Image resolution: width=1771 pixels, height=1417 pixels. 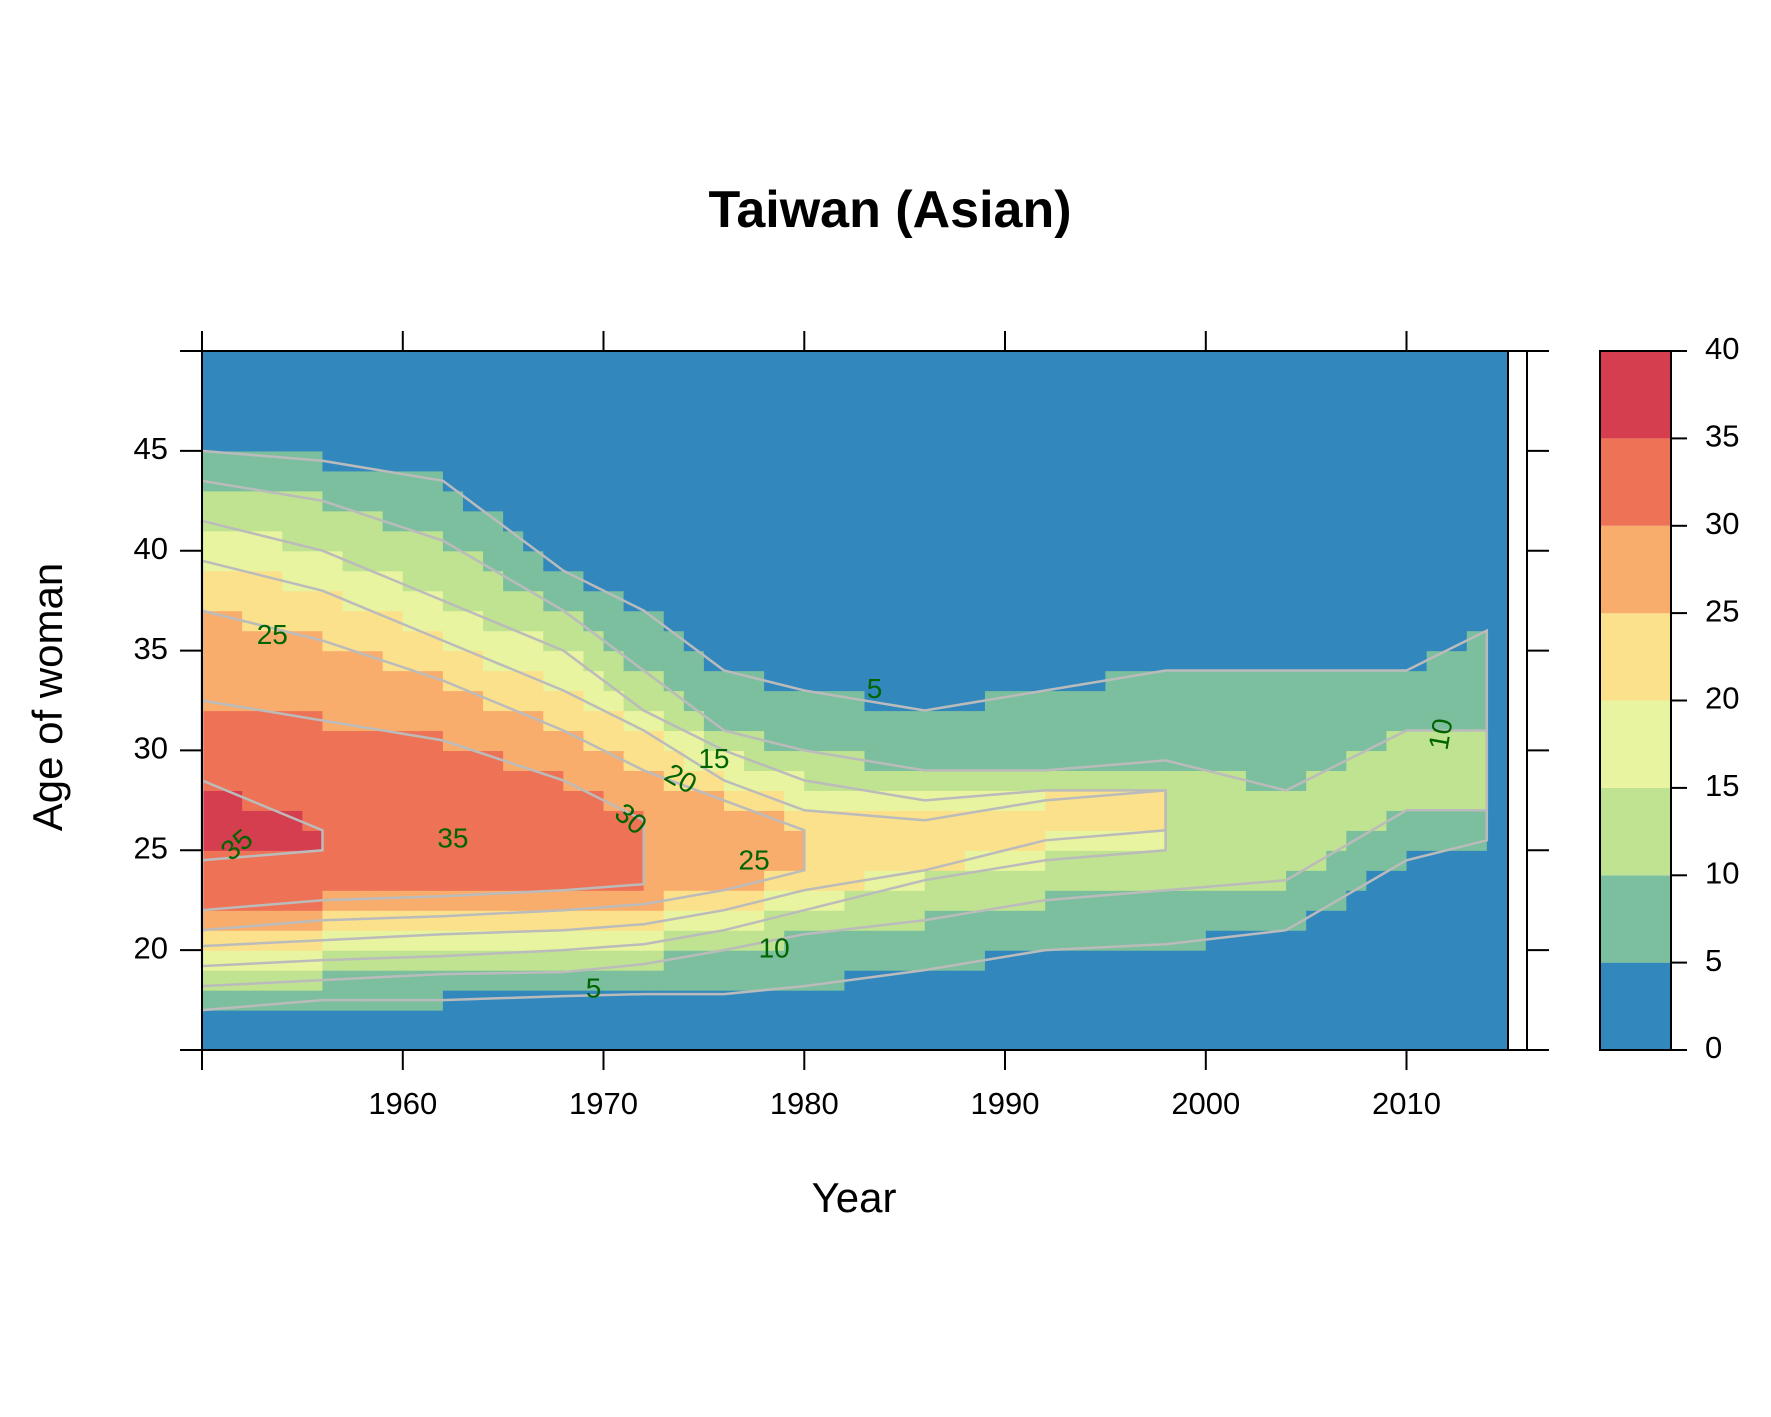 What do you see at coordinates (1722, 698) in the screenshot?
I see `colorbar-tick-label: 20` at bounding box center [1722, 698].